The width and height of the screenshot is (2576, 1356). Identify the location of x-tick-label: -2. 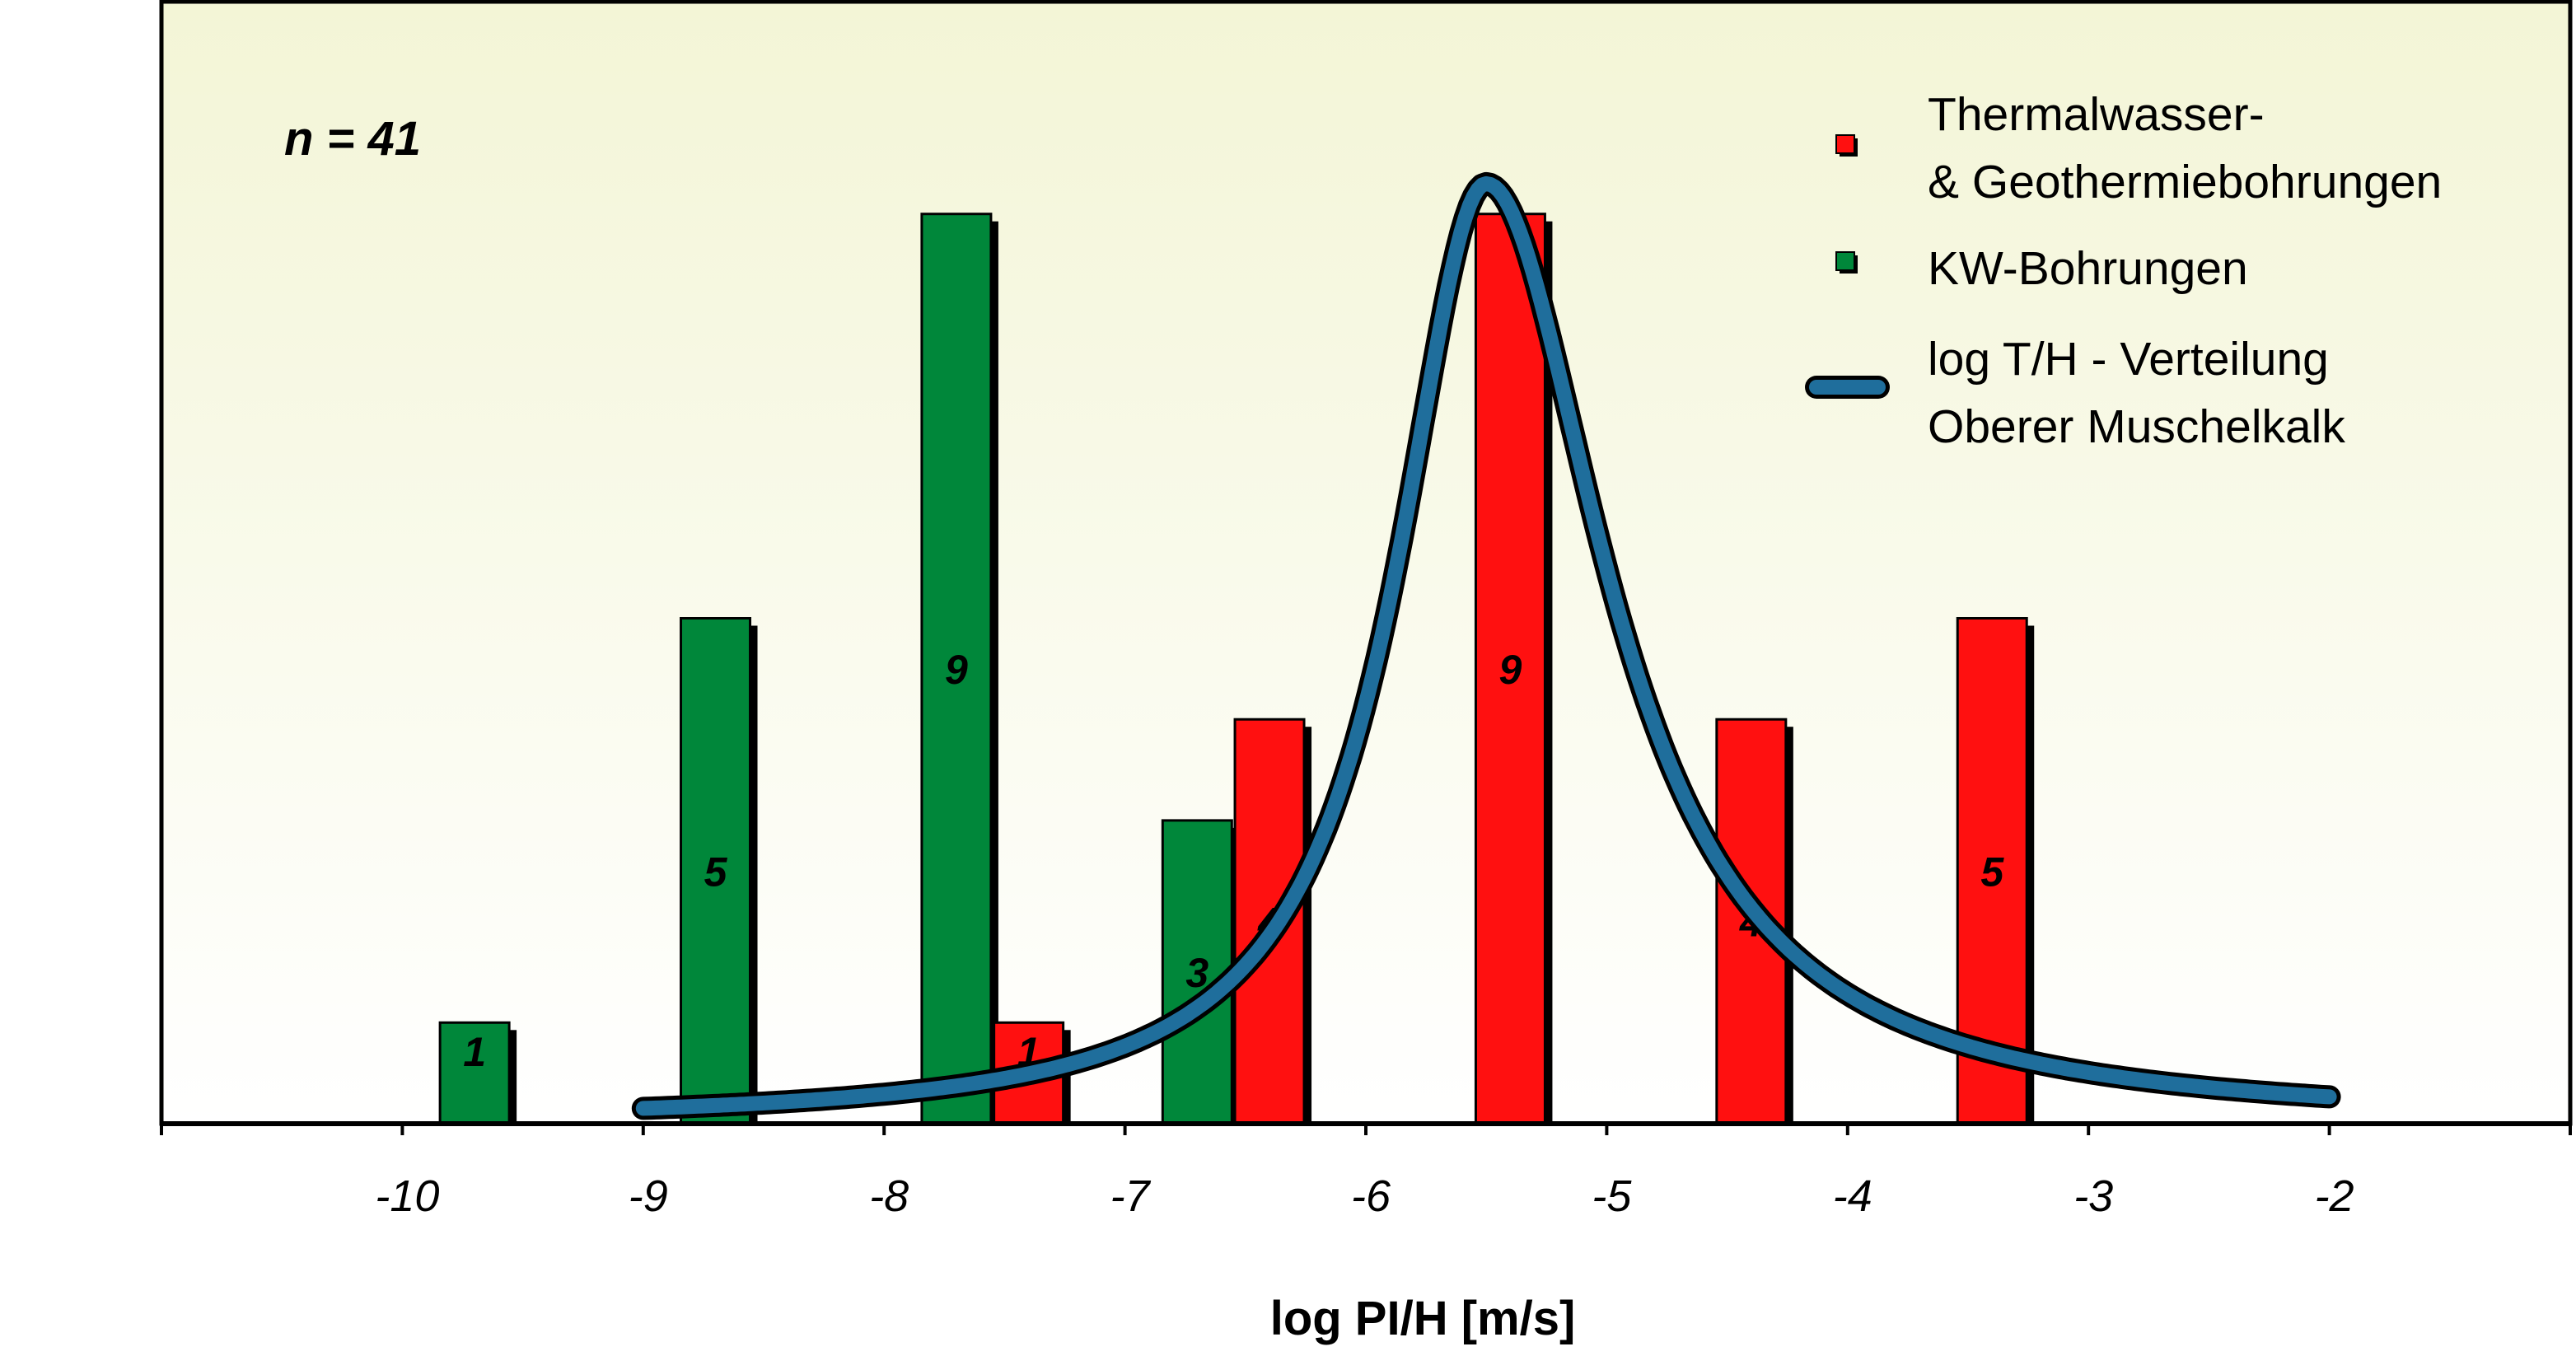
(2334, 1196).